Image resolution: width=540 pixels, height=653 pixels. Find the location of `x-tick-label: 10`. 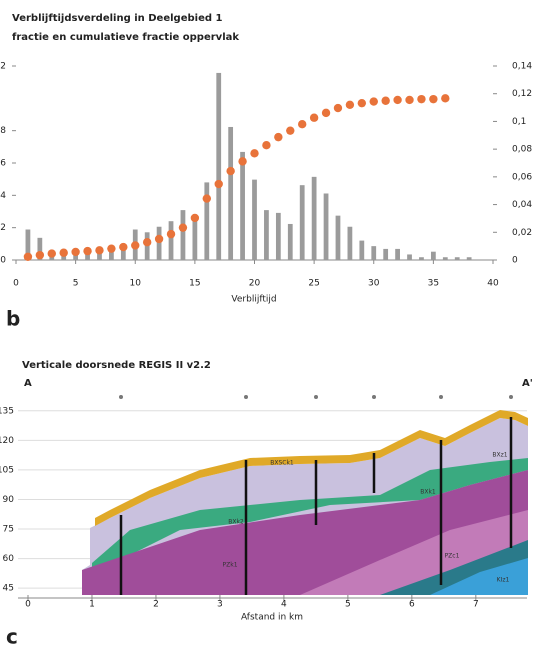

x-tick-label: 10 is located at coordinates (136, 284).